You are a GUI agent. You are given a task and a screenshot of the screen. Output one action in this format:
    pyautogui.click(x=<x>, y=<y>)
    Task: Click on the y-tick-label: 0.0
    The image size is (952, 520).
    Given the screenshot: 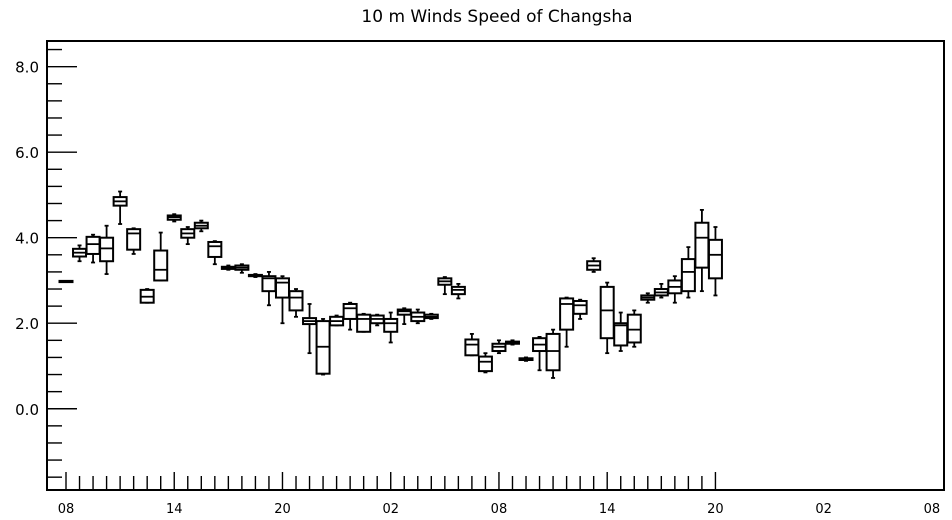 What is the action you would take?
    pyautogui.click(x=27, y=410)
    